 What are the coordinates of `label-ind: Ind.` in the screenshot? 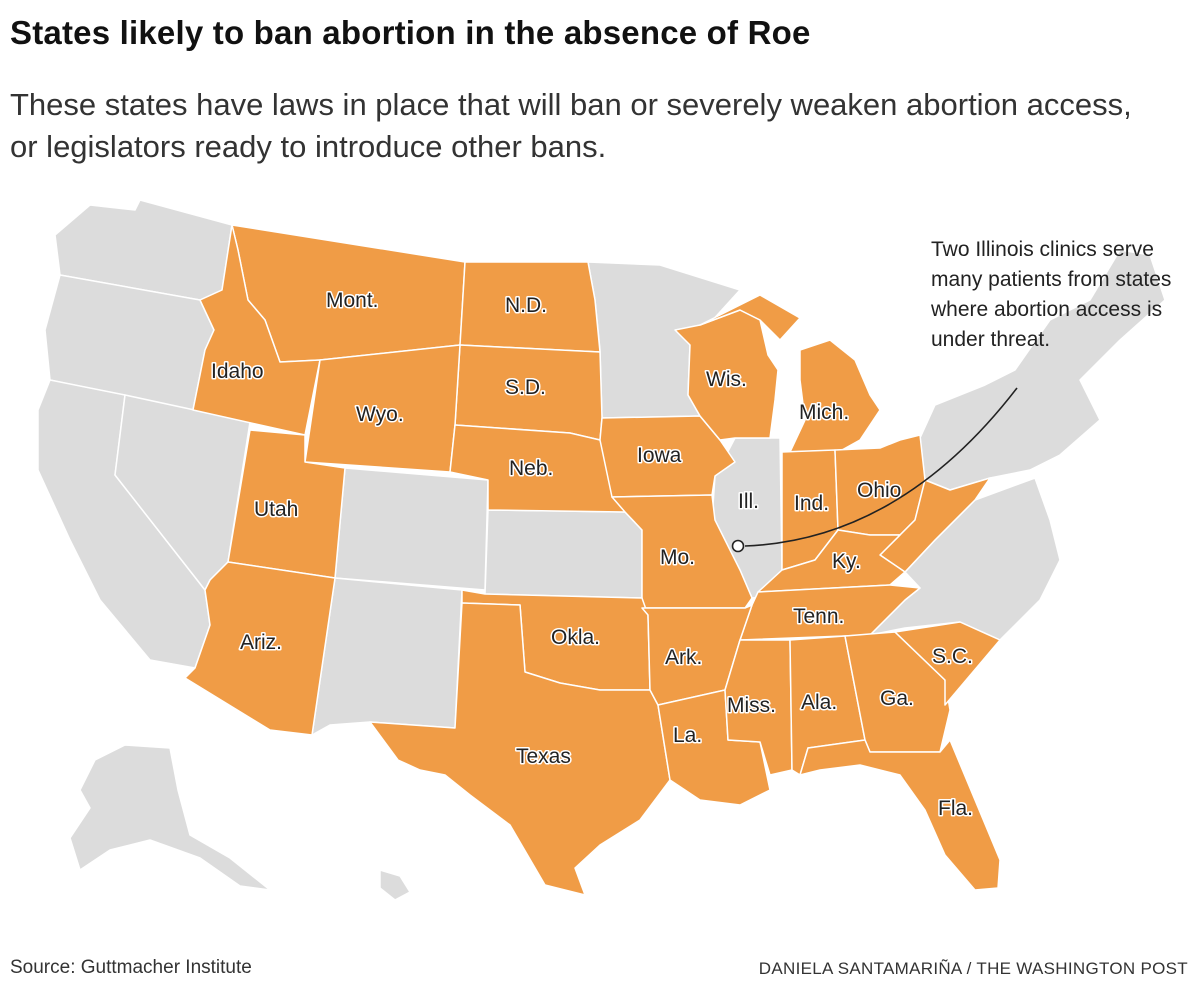 It's located at (811, 503).